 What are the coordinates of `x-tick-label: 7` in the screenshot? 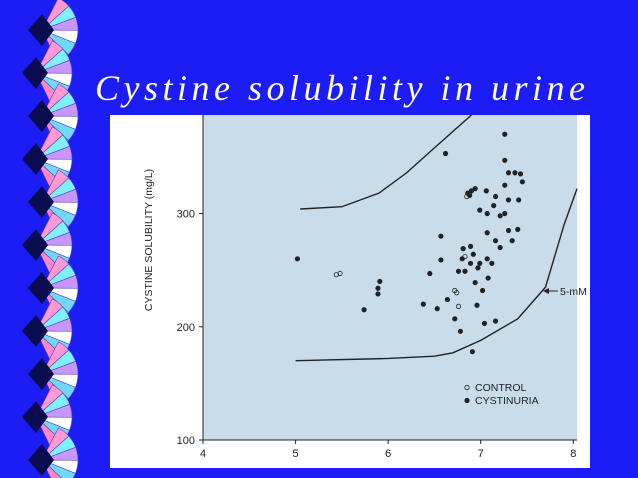 It's located at (481, 454).